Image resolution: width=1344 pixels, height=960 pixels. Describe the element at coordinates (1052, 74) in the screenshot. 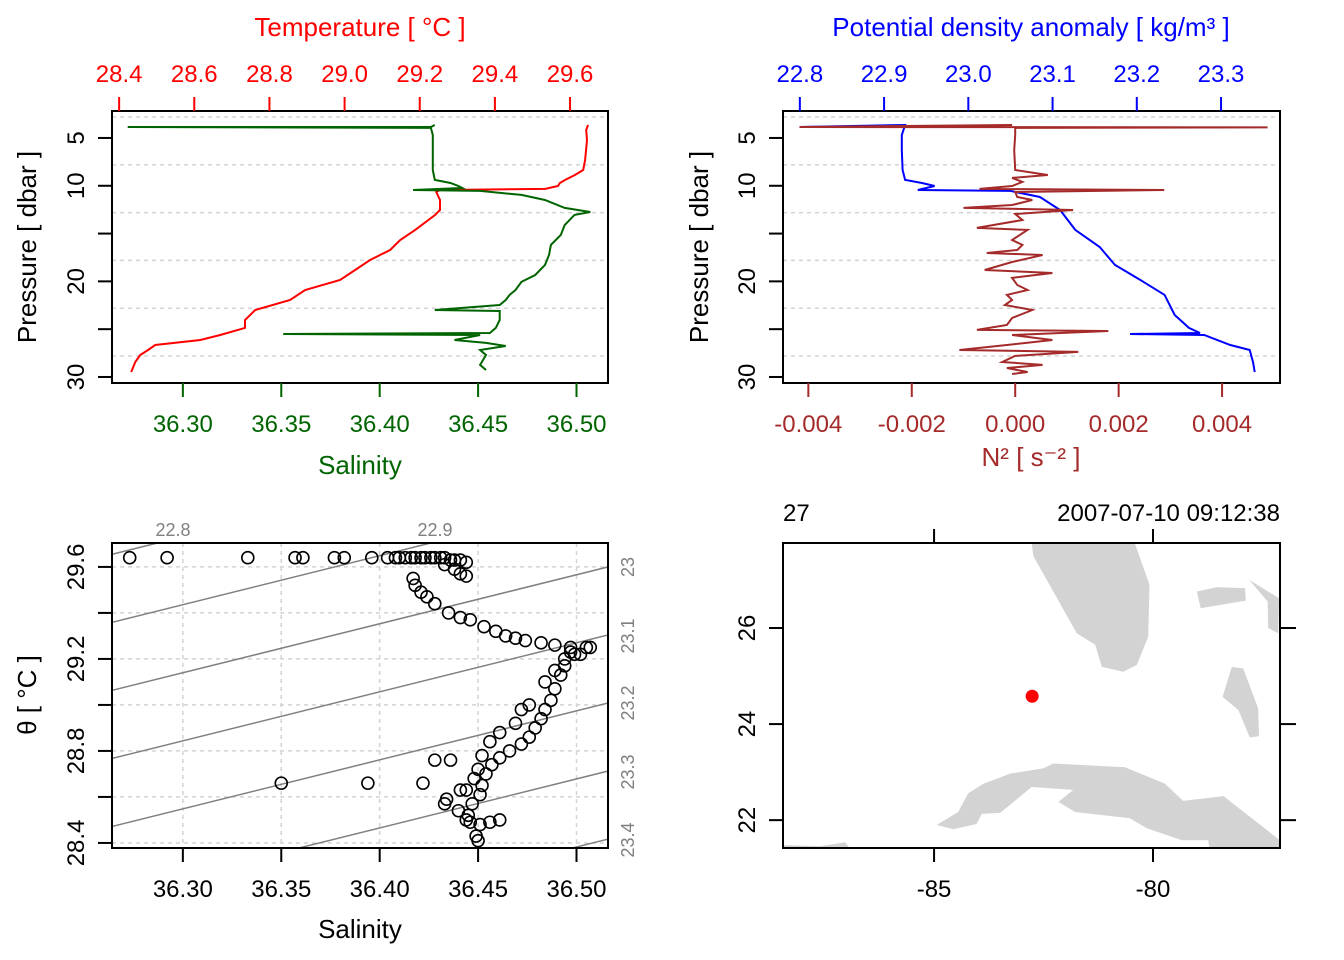

I see `density-axis-tick-label: 23.1` at that location.